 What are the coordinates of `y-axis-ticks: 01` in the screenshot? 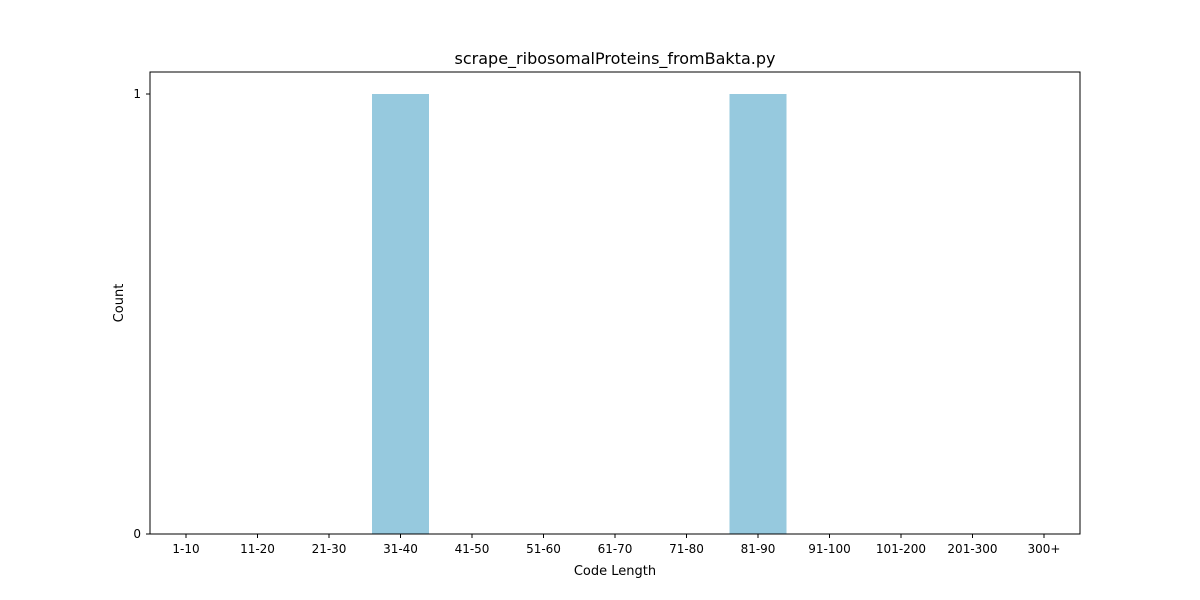 It's located at (141, 314).